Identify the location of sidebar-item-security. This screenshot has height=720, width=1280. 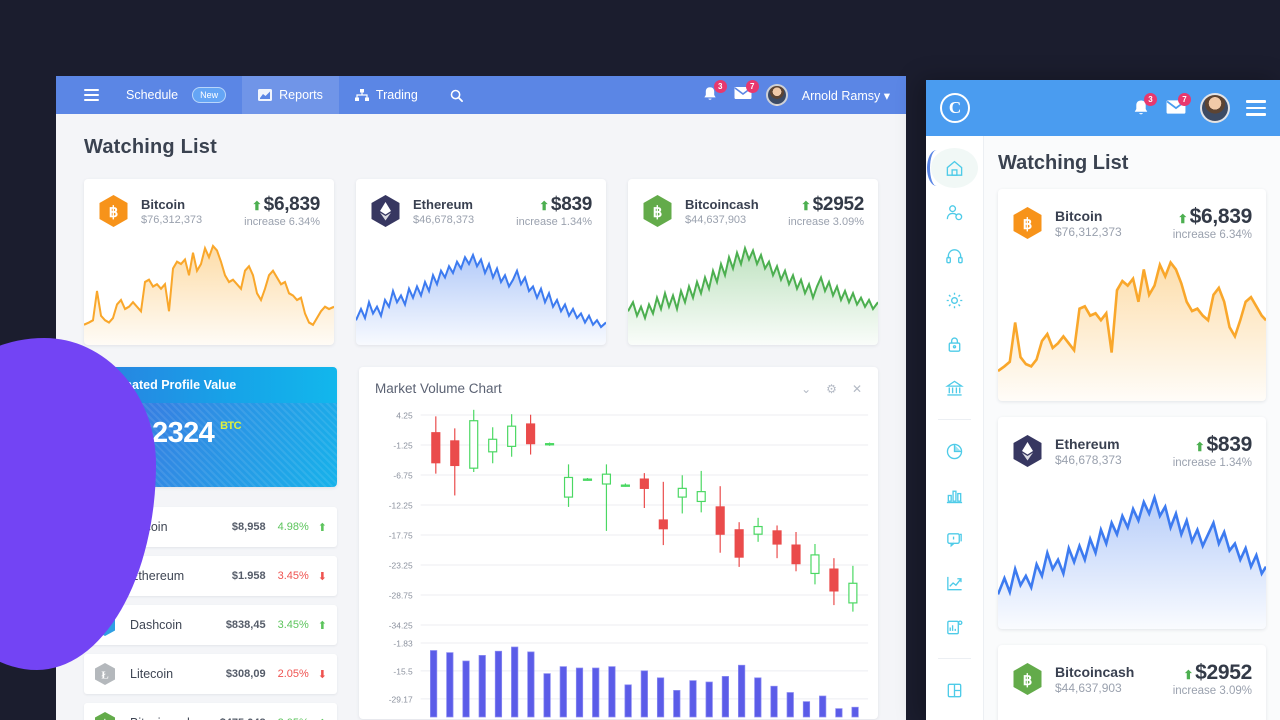
(954, 344).